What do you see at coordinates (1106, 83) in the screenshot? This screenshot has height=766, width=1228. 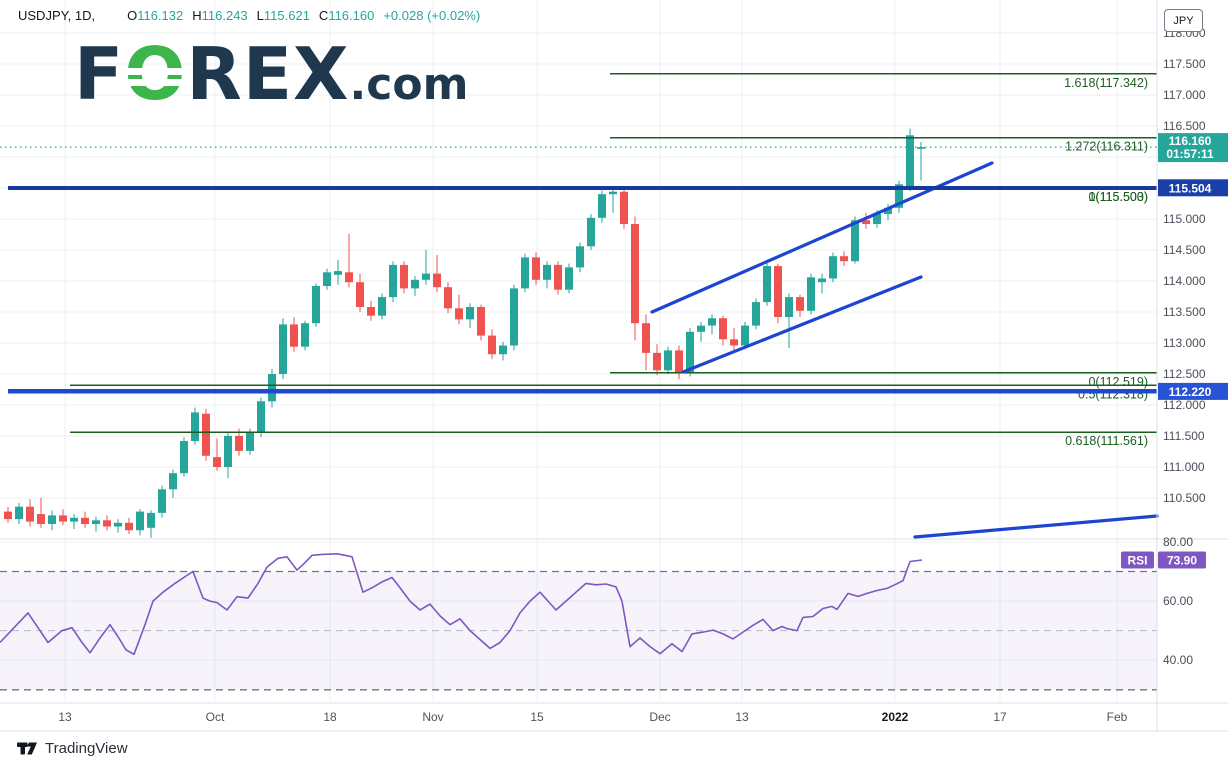 I see `fib-level-label: 1.618(117.342)` at bounding box center [1106, 83].